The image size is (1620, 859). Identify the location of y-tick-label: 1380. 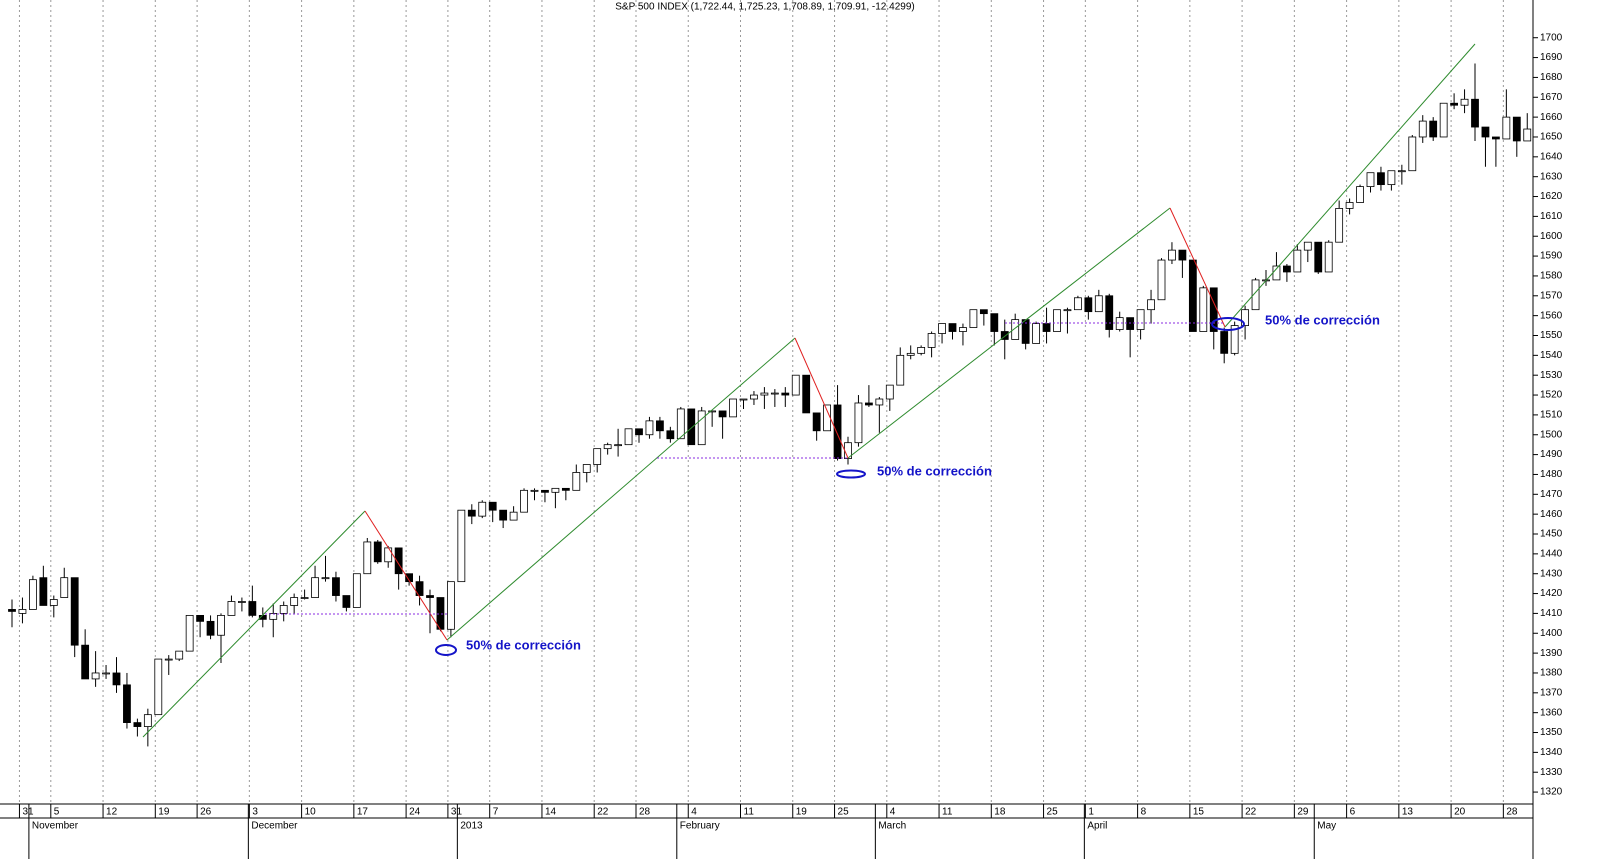
(1551, 673).